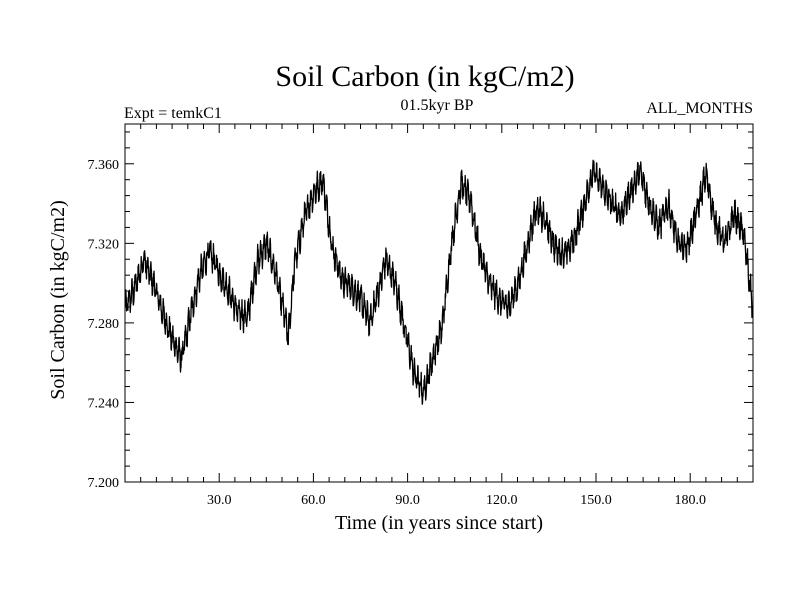 The image size is (800, 600). I want to click on x-tick-label: 120.0, so click(502, 500).